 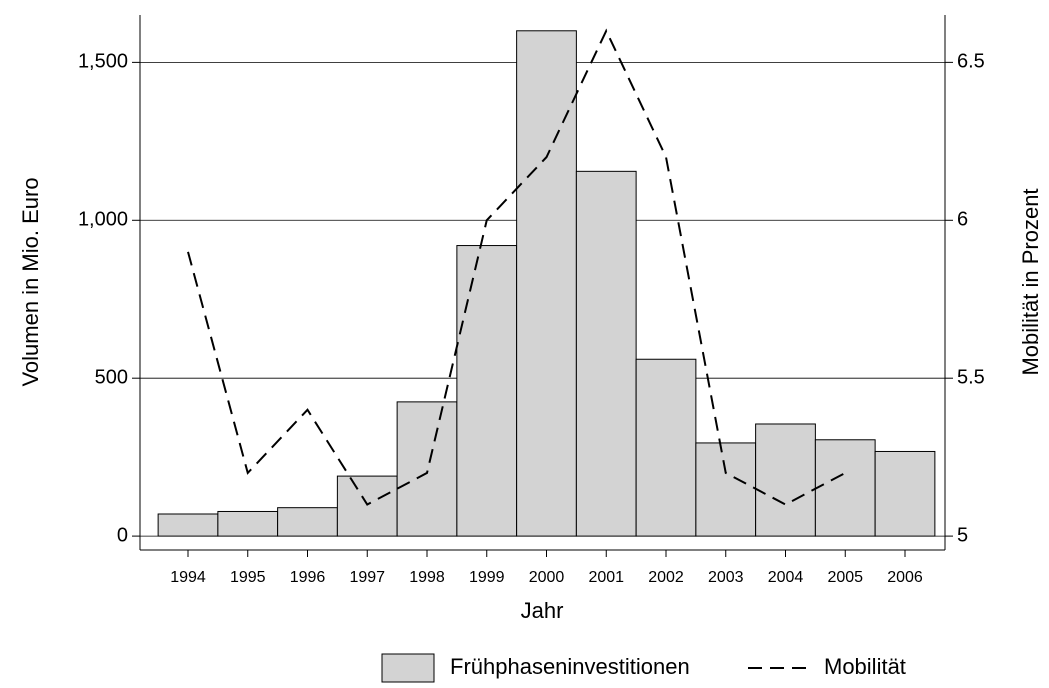 I want to click on y-tick-label: 0, so click(x=122, y=535).